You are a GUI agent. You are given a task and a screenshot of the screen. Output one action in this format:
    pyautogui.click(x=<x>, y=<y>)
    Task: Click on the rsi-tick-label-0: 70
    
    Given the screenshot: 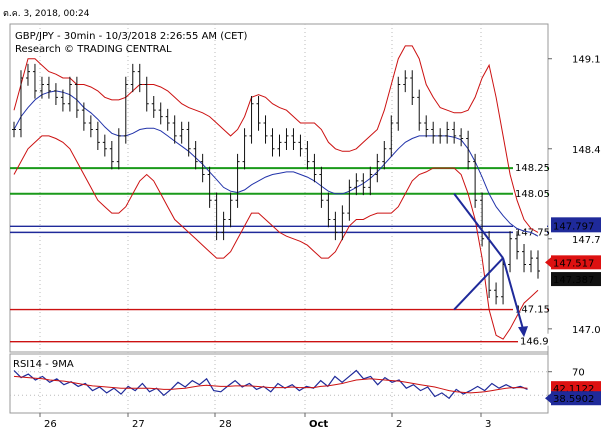 What is the action you would take?
    pyautogui.click(x=578, y=373)
    